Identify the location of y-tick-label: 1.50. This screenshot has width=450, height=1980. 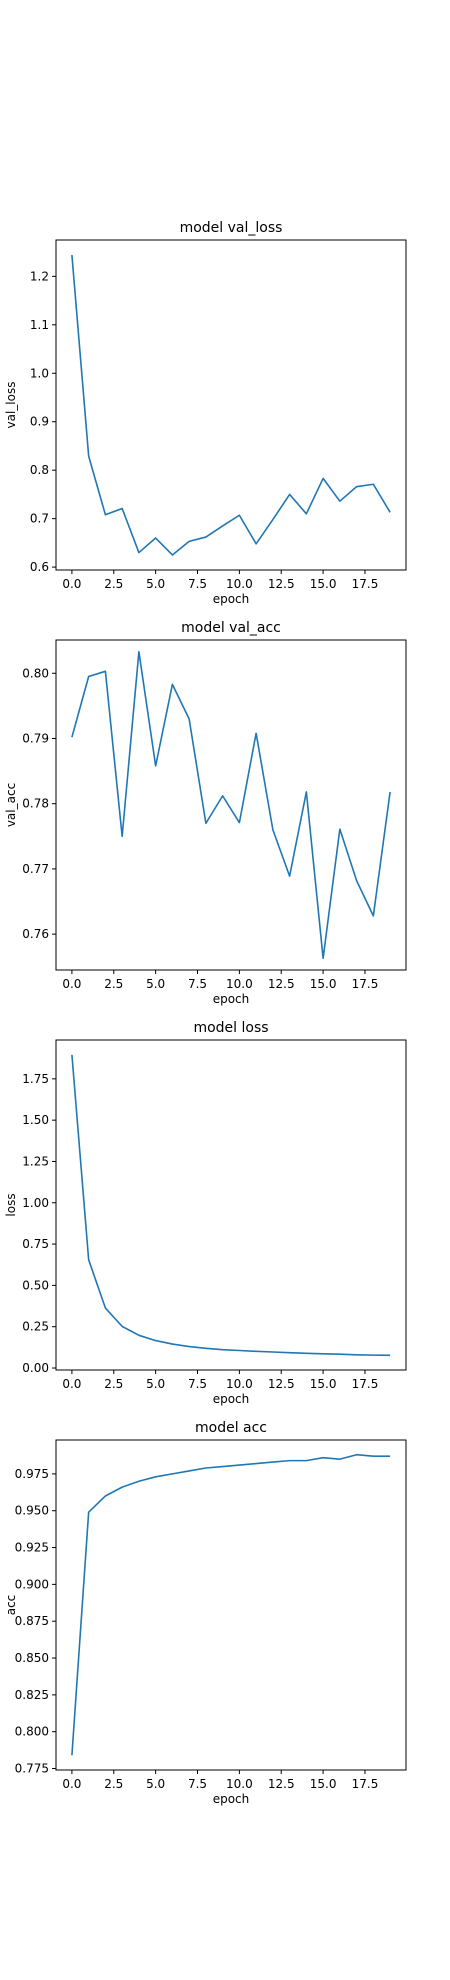
(35, 1120).